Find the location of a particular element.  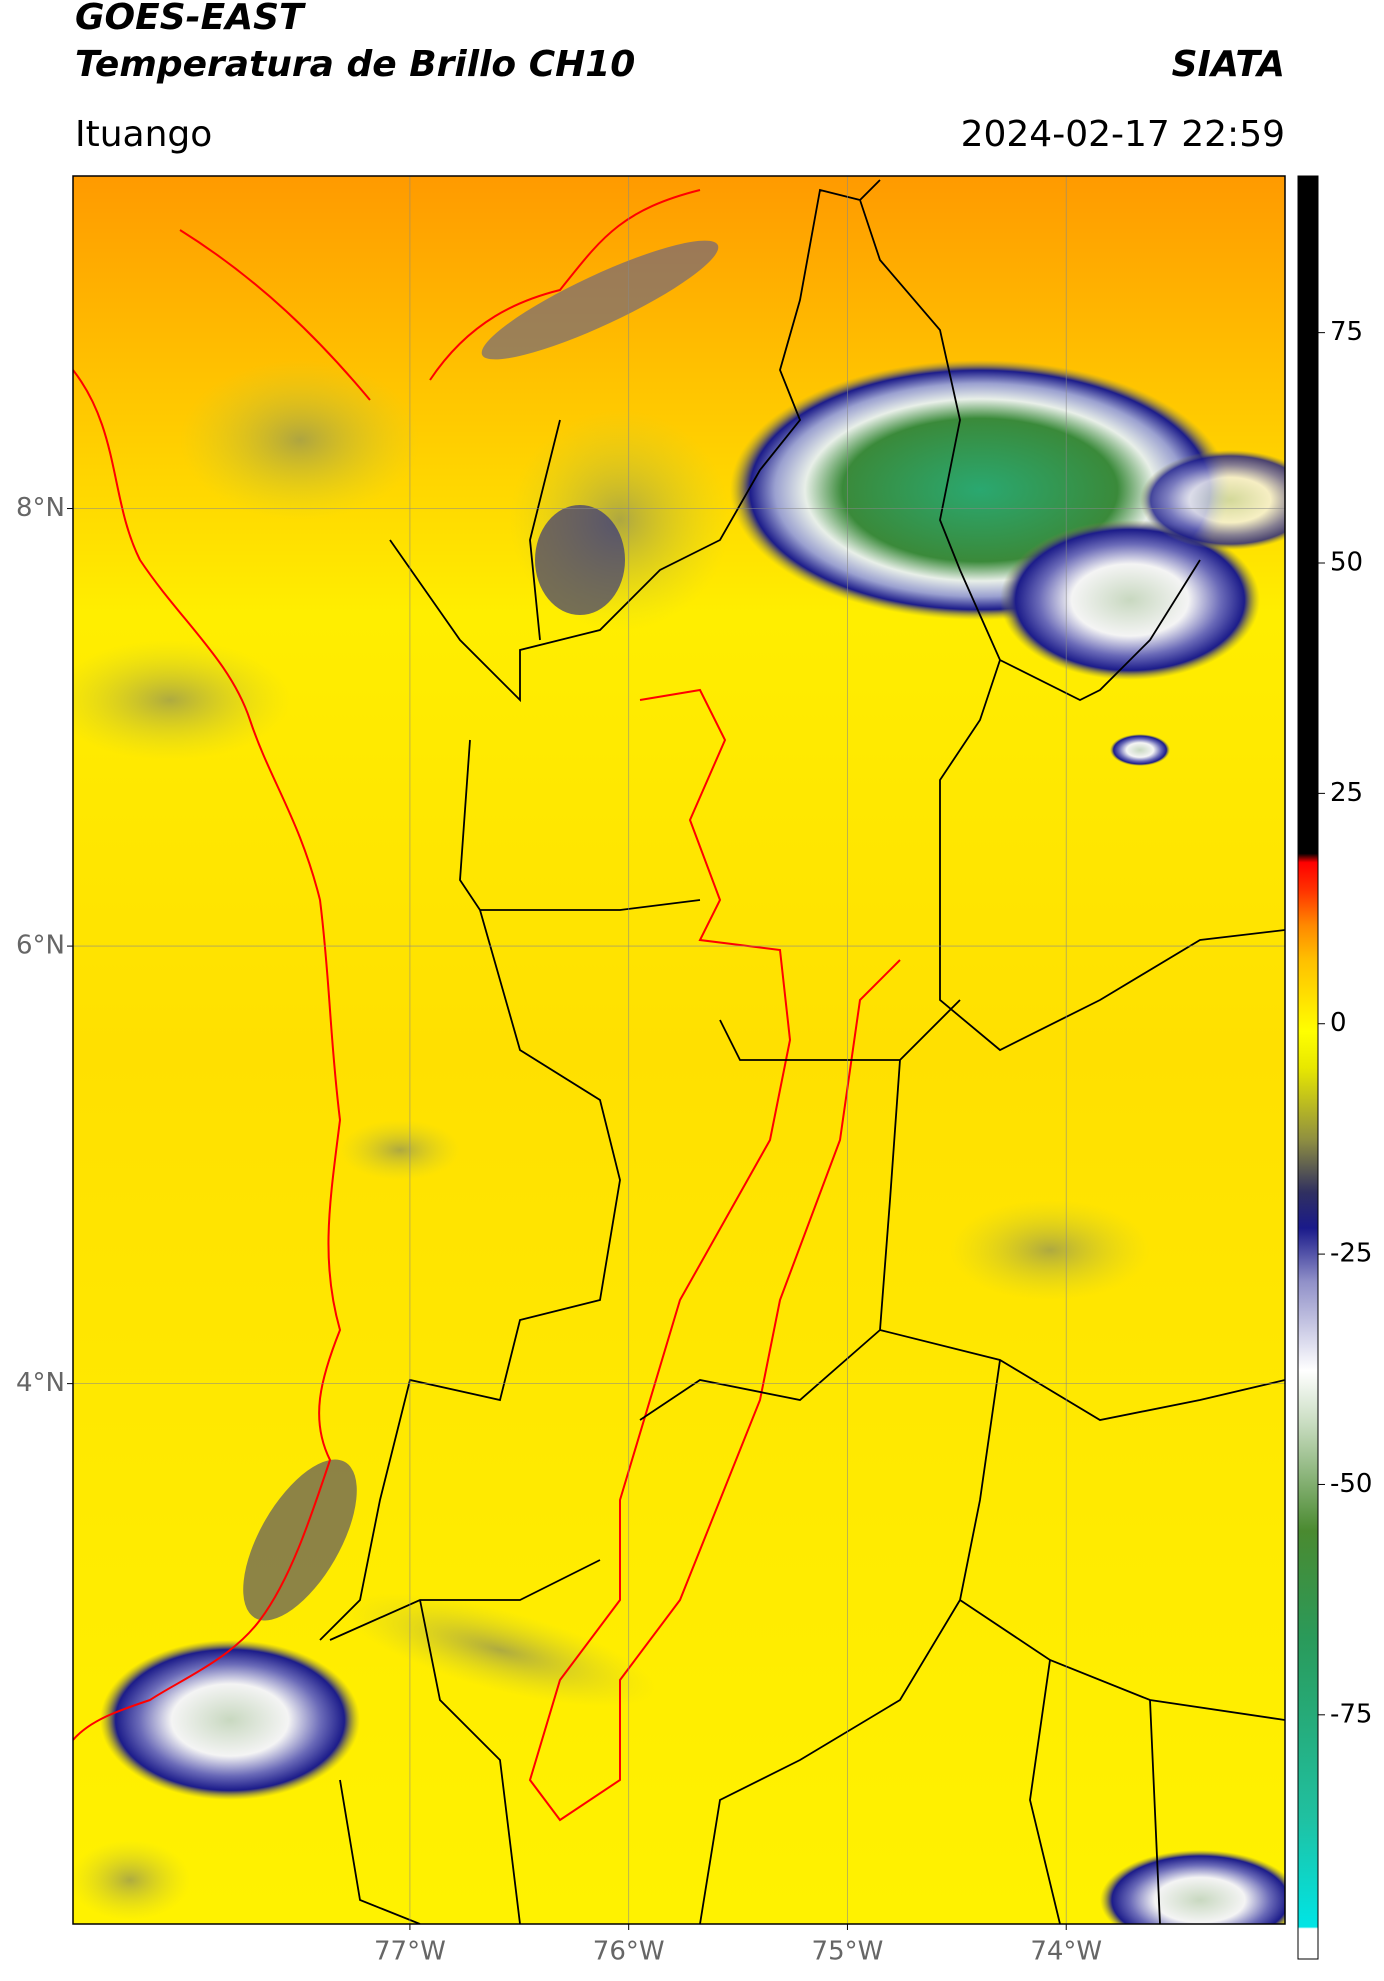

datetime: 2024-02-17 22:59 is located at coordinates (1123, 134).